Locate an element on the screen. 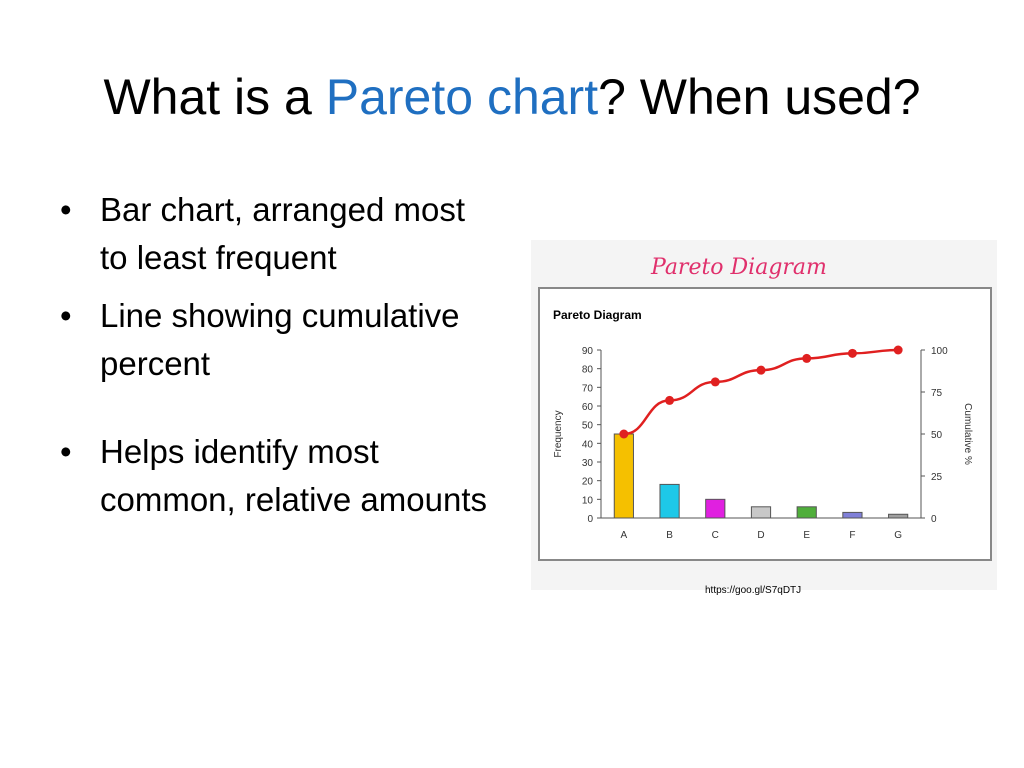 Image resolution: width=1024 pixels, height=768 pixels. bullet-text: Line showing cumulative percent is located at coordinates (280, 339).